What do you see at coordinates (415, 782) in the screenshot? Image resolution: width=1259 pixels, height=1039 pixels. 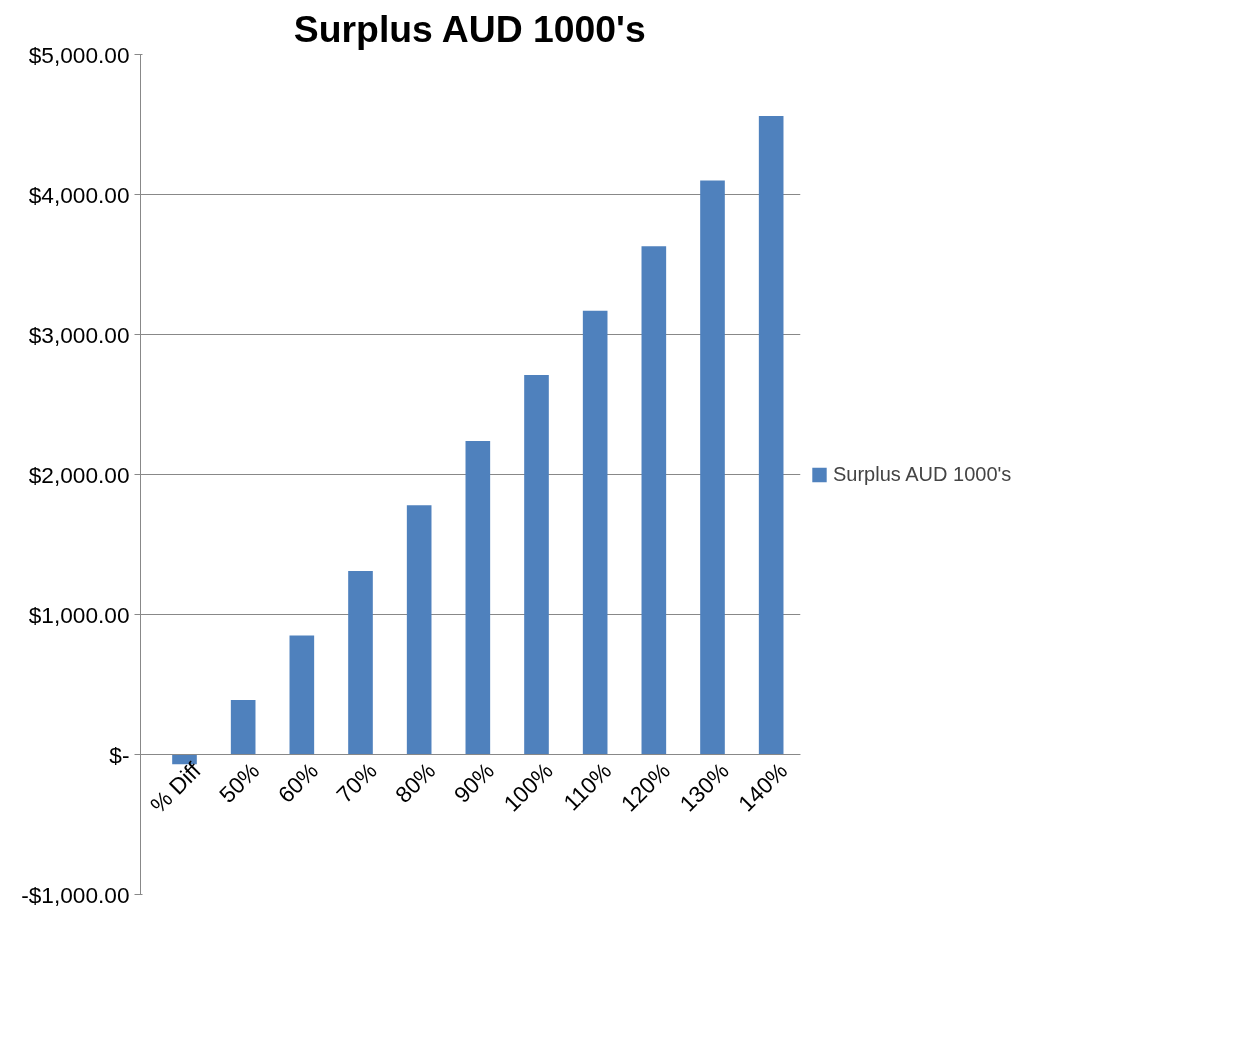 I see `x-tick-label: 80%` at bounding box center [415, 782].